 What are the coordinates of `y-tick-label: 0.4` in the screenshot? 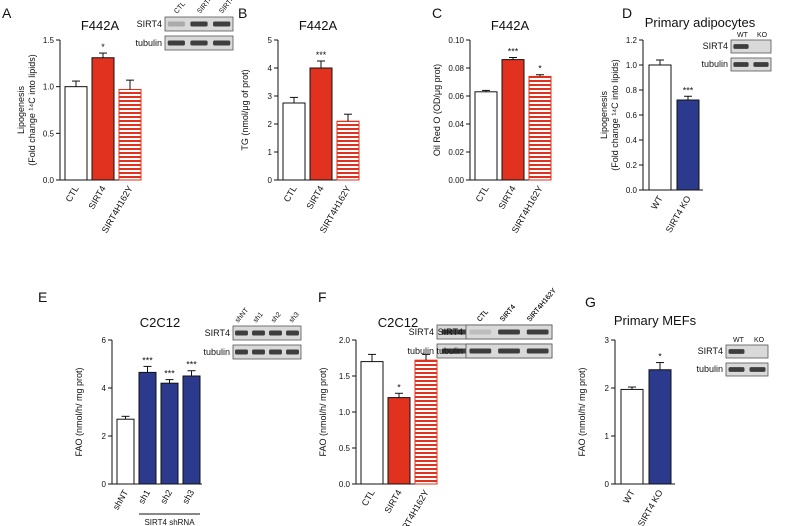 It's located at (632, 140).